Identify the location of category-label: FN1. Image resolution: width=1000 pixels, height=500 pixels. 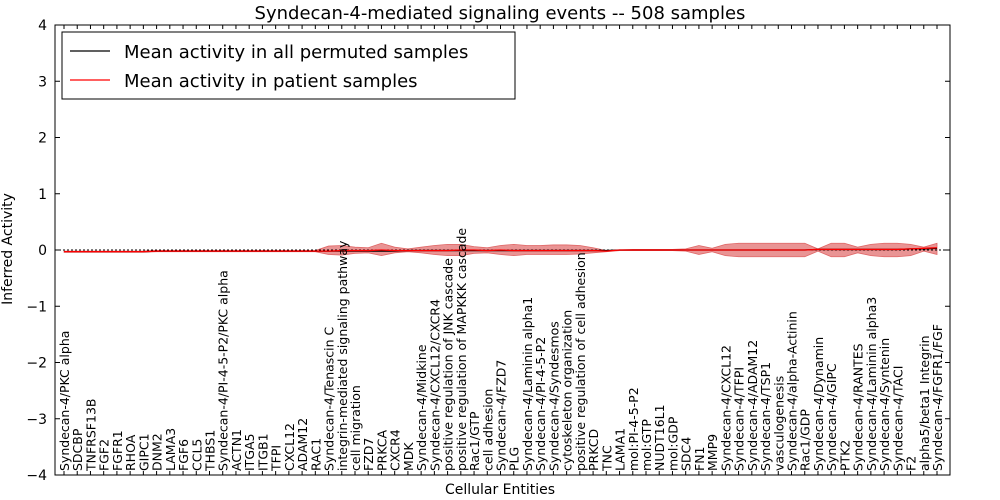
(699, 459).